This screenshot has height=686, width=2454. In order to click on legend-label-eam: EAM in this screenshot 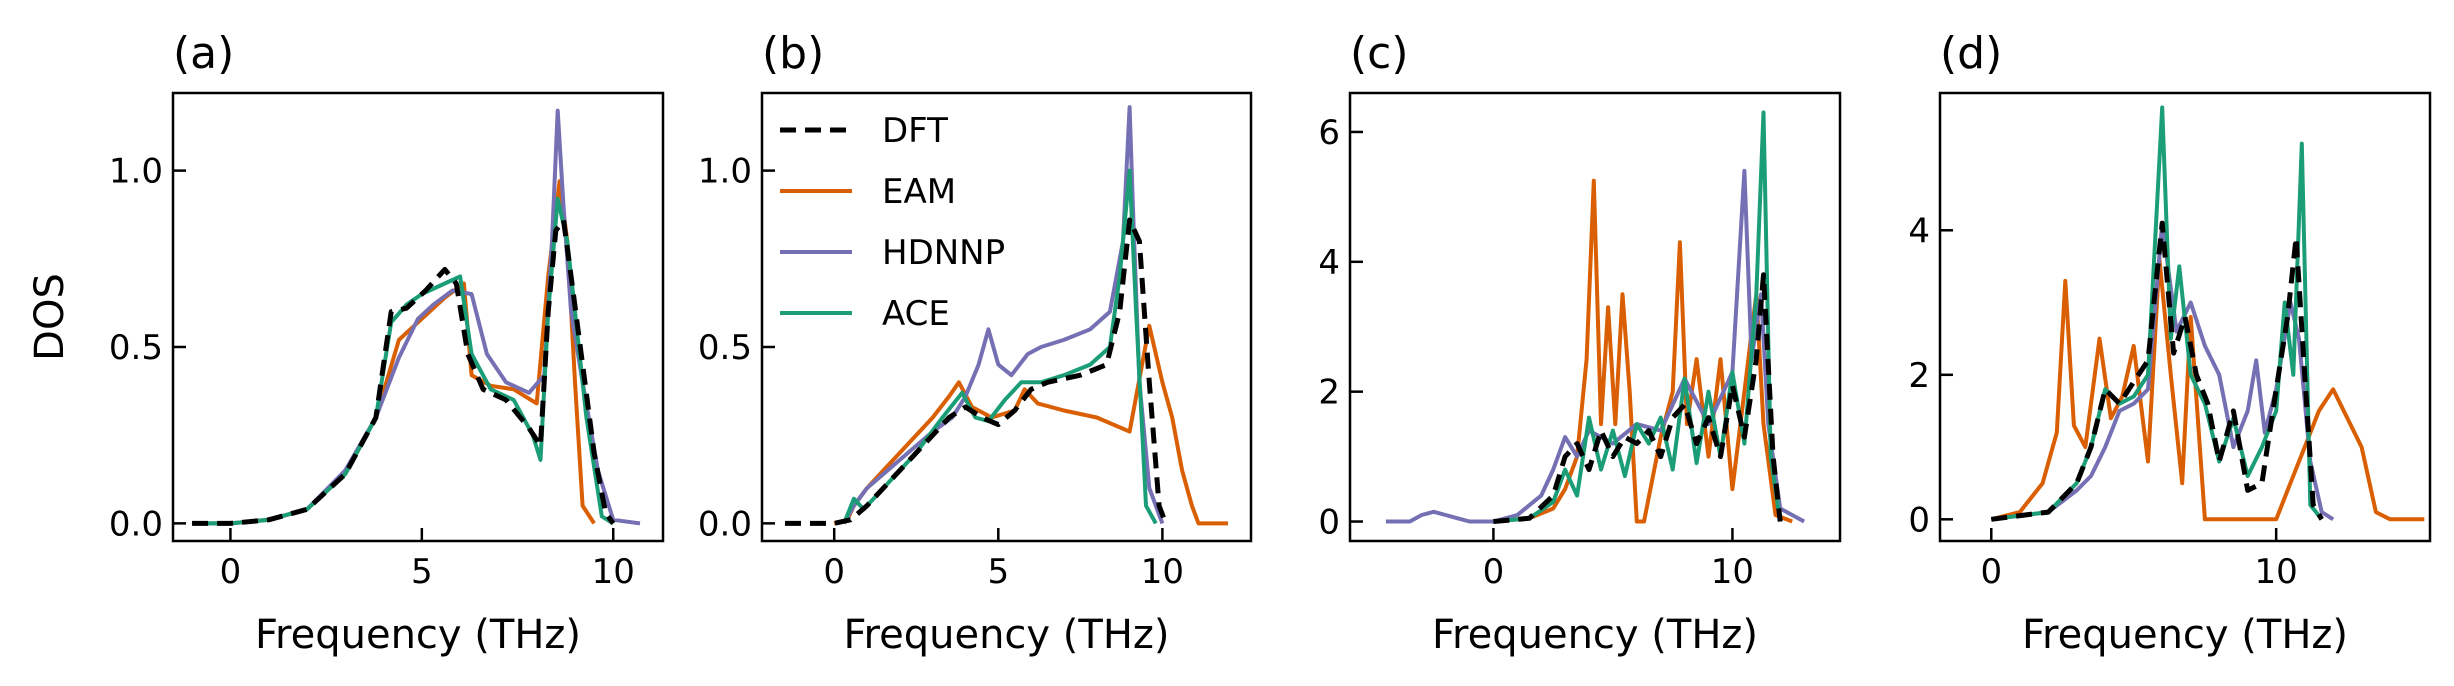, I will do `click(919, 192)`.